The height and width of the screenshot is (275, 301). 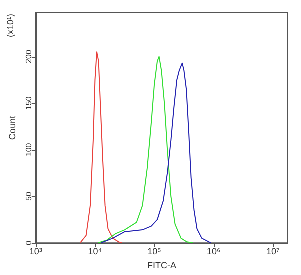 I want to click on y-tick-label: 200, so click(x=29, y=57).